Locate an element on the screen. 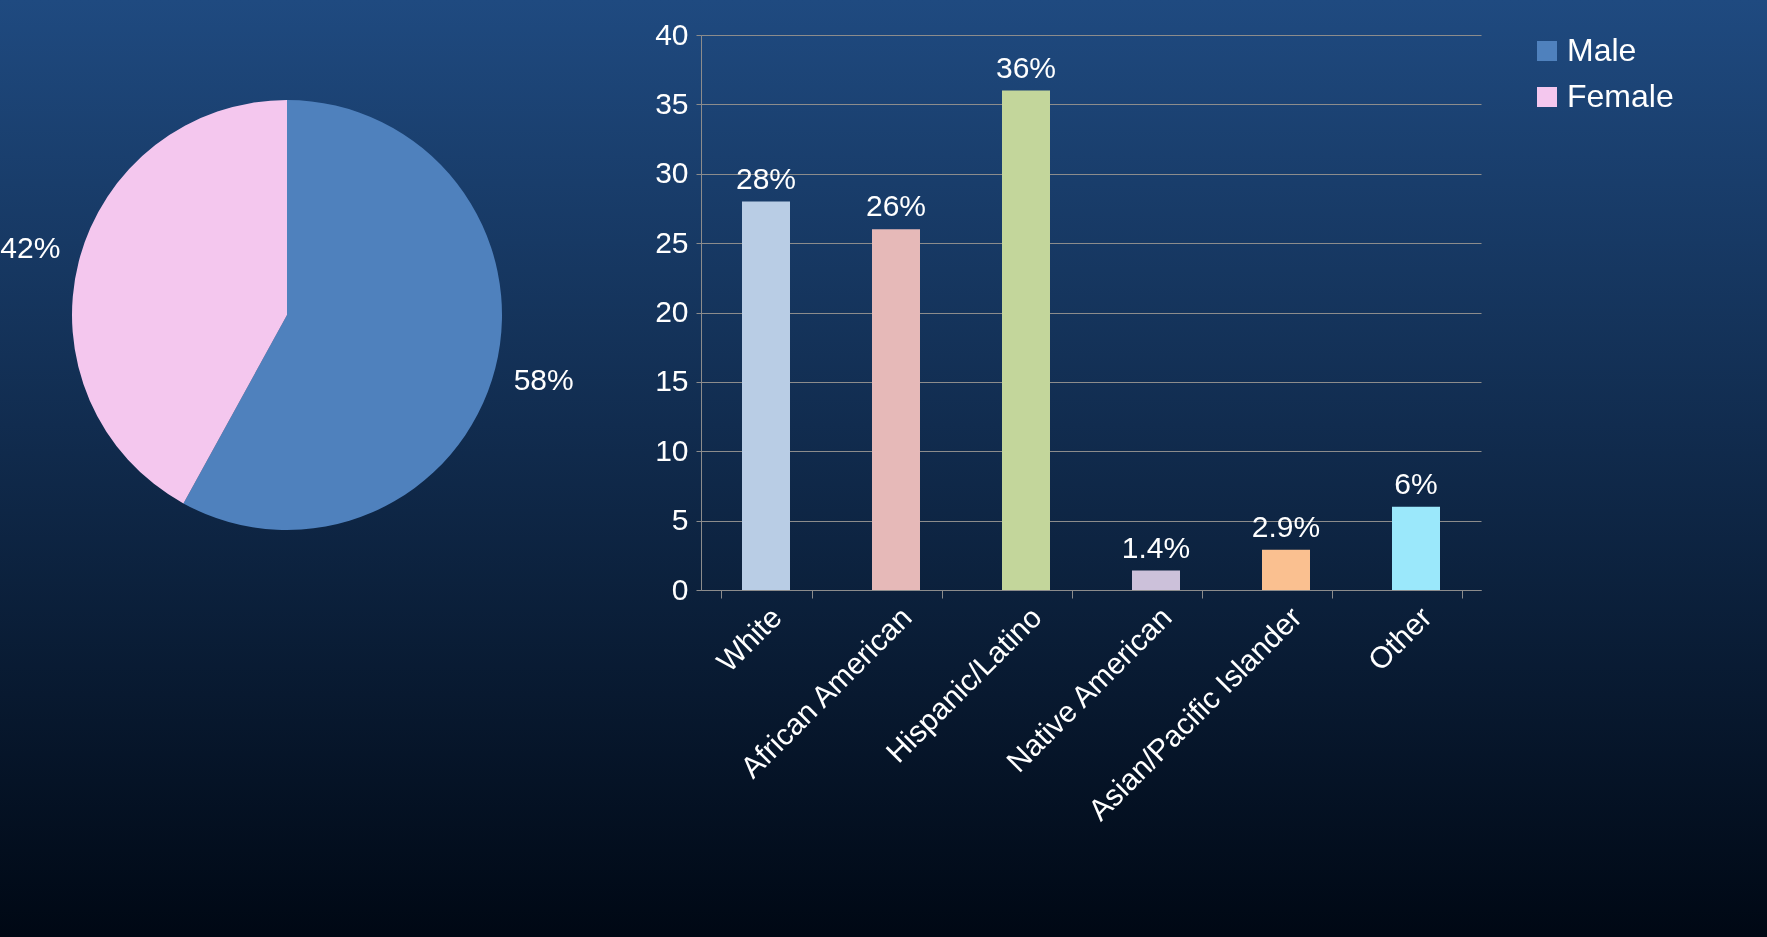 This screenshot has width=1767, height=937. y-tick-label: 20 is located at coordinates (672, 311).